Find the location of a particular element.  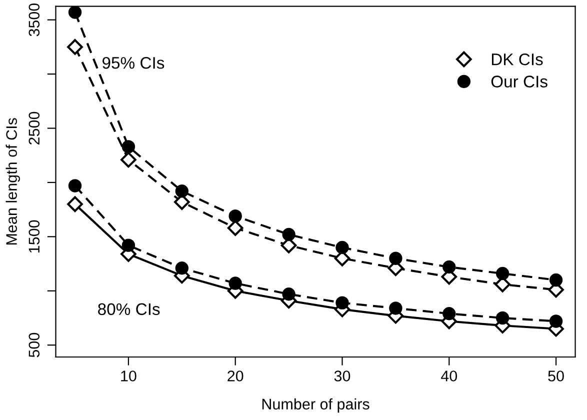

x-tick-label: 40 is located at coordinates (449, 376).